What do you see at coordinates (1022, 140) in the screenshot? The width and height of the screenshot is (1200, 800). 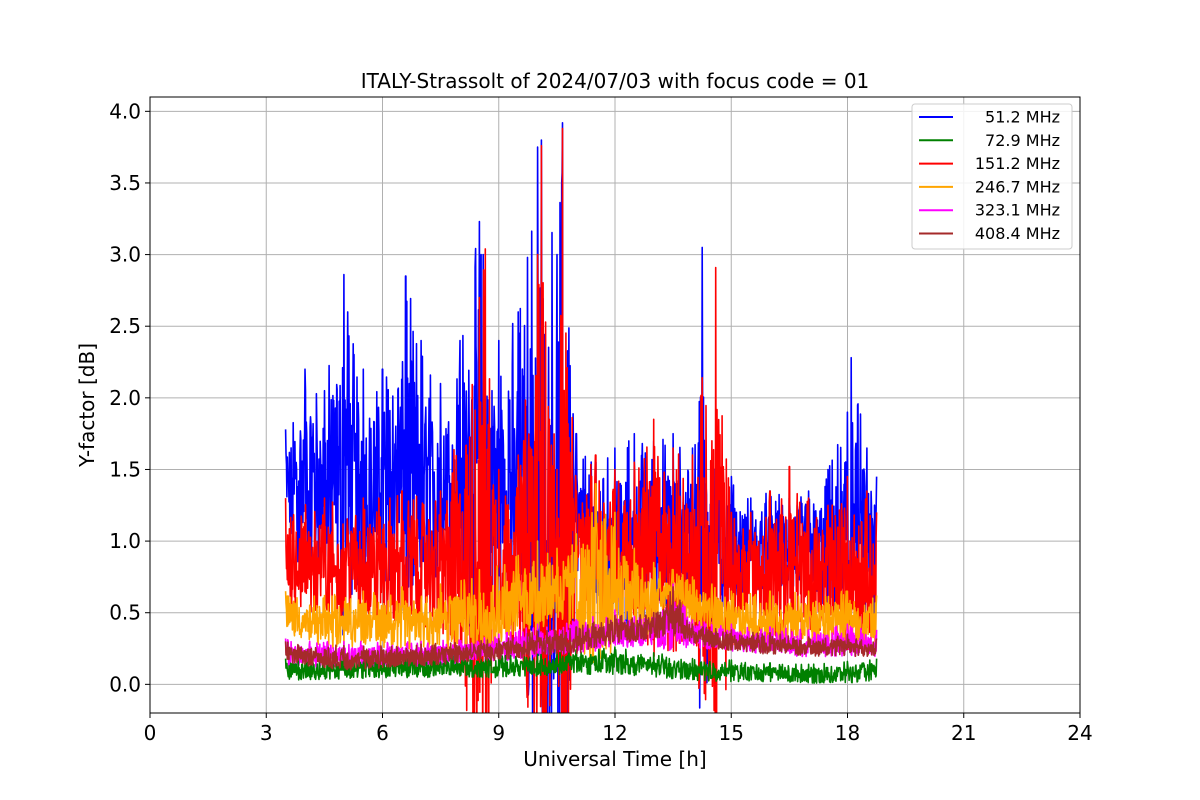 I see `legend-label: 72.9 MHz` at bounding box center [1022, 140].